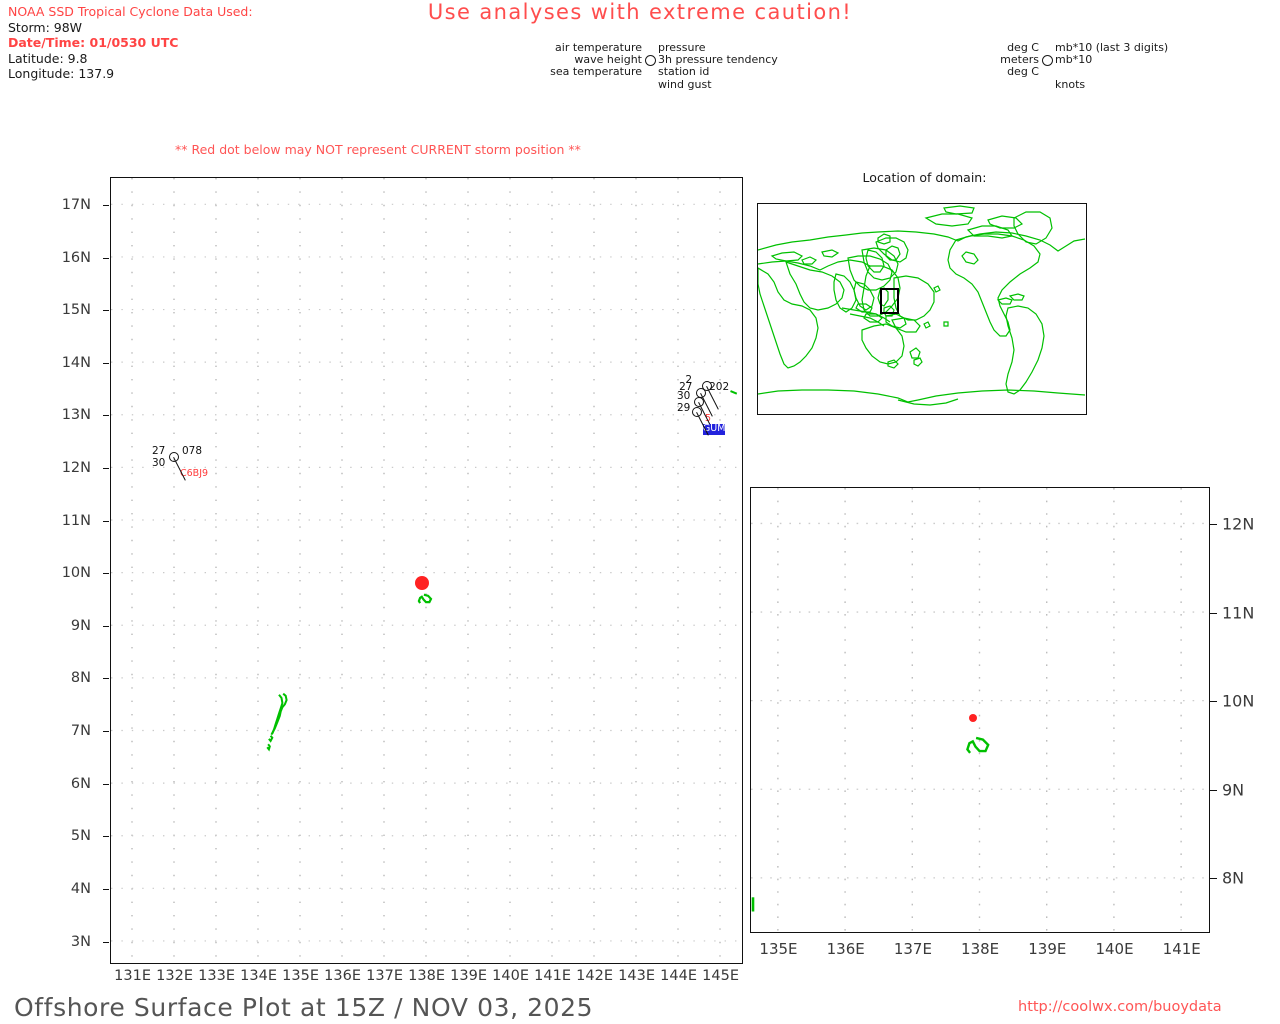  I want to click on units-right-1: mb*10, so click(1074, 60).